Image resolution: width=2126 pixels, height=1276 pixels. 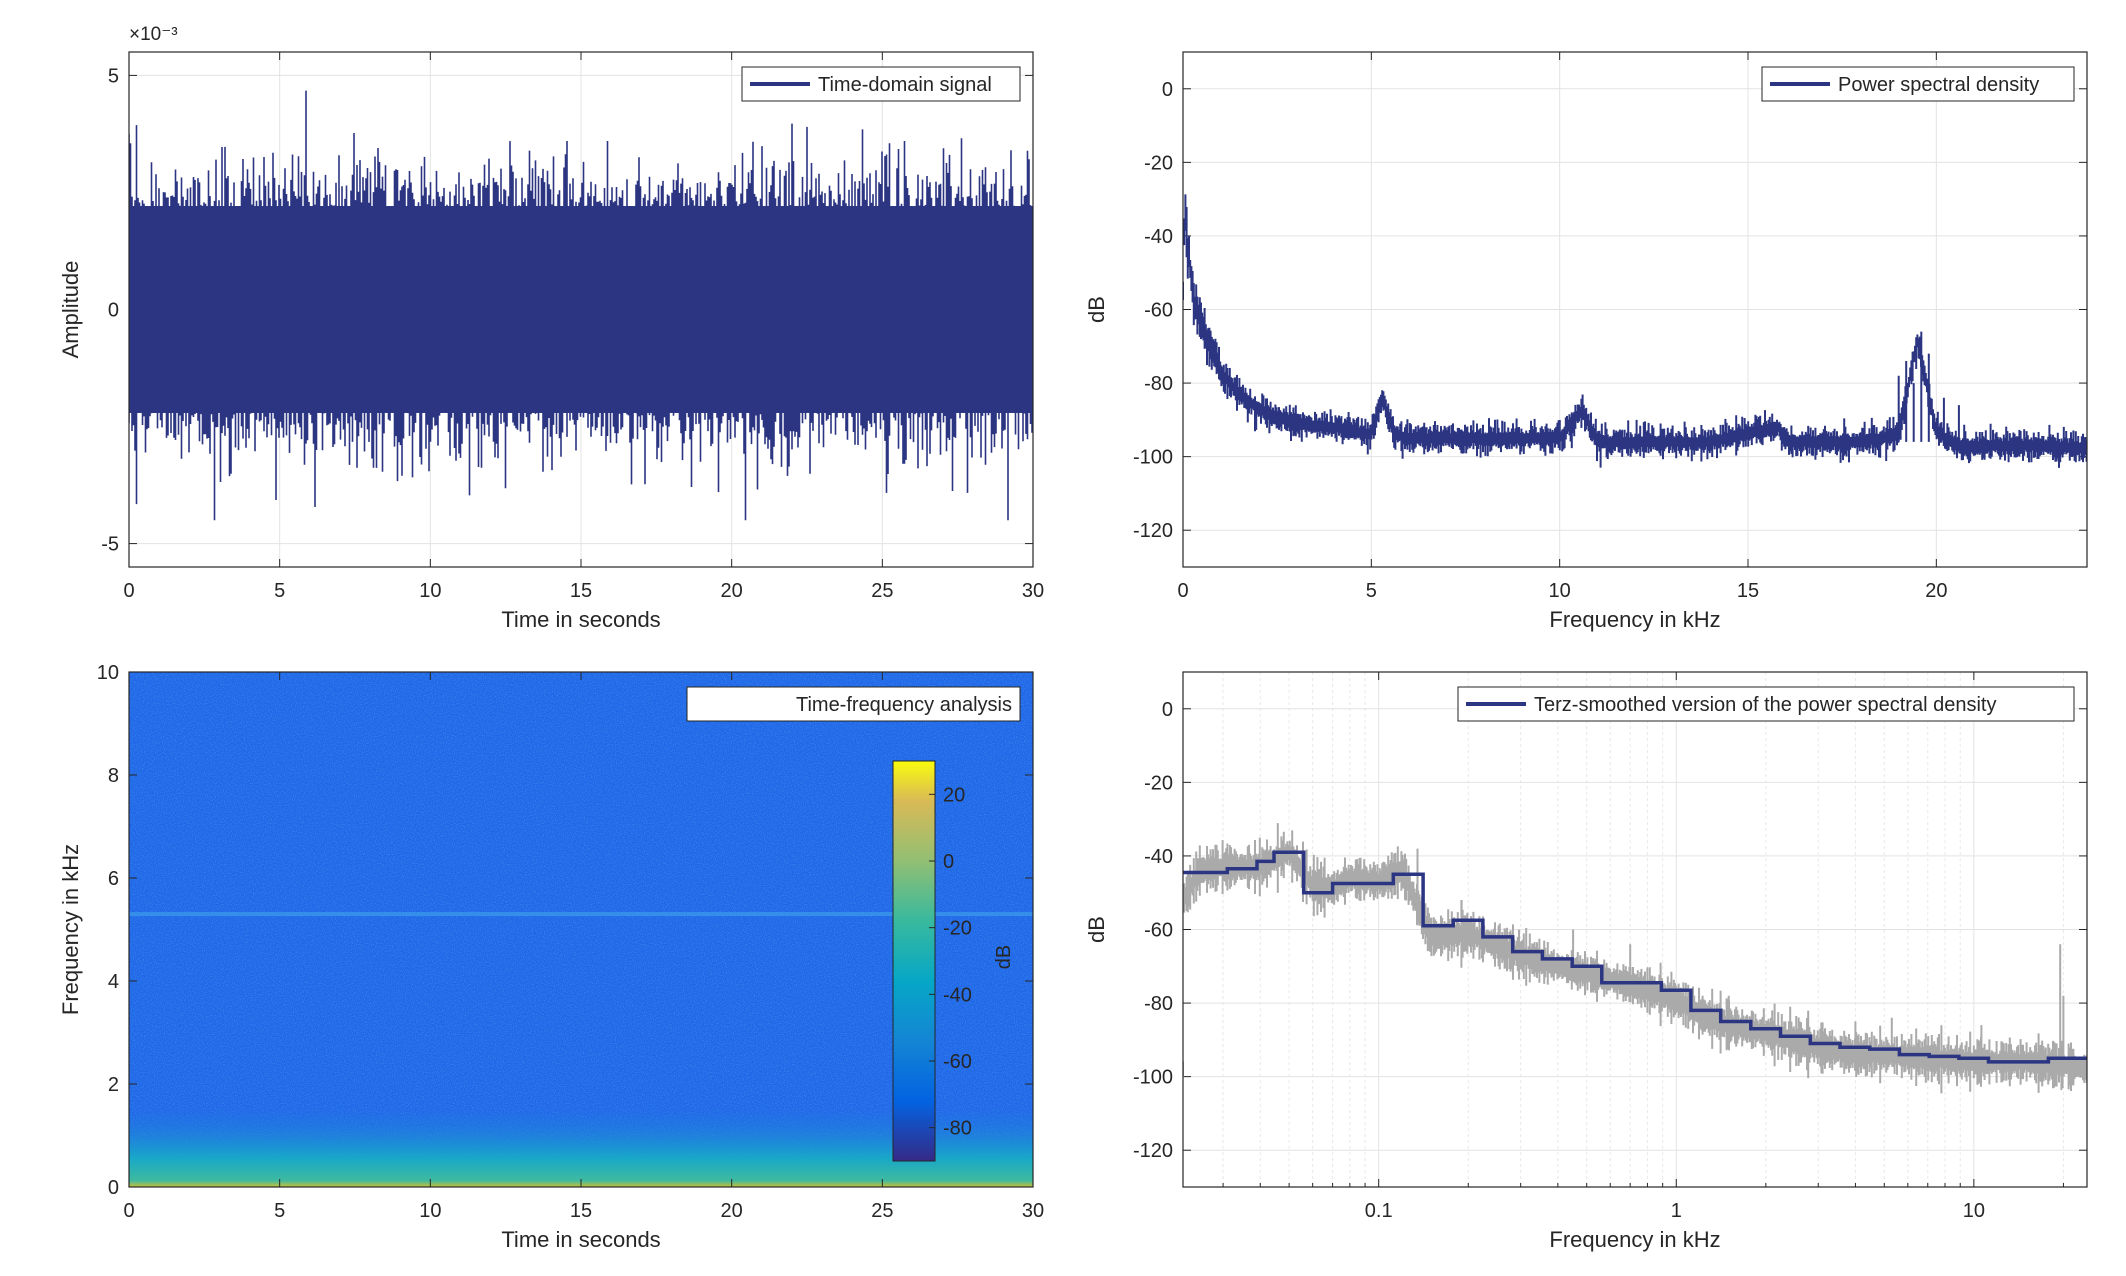 I want to click on psd-trace, so click(x=1635, y=331).